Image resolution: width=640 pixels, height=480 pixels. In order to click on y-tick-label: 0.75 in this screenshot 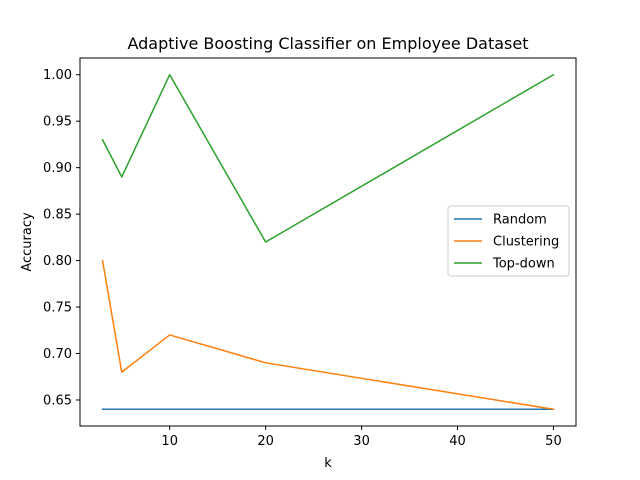, I will do `click(57, 308)`.